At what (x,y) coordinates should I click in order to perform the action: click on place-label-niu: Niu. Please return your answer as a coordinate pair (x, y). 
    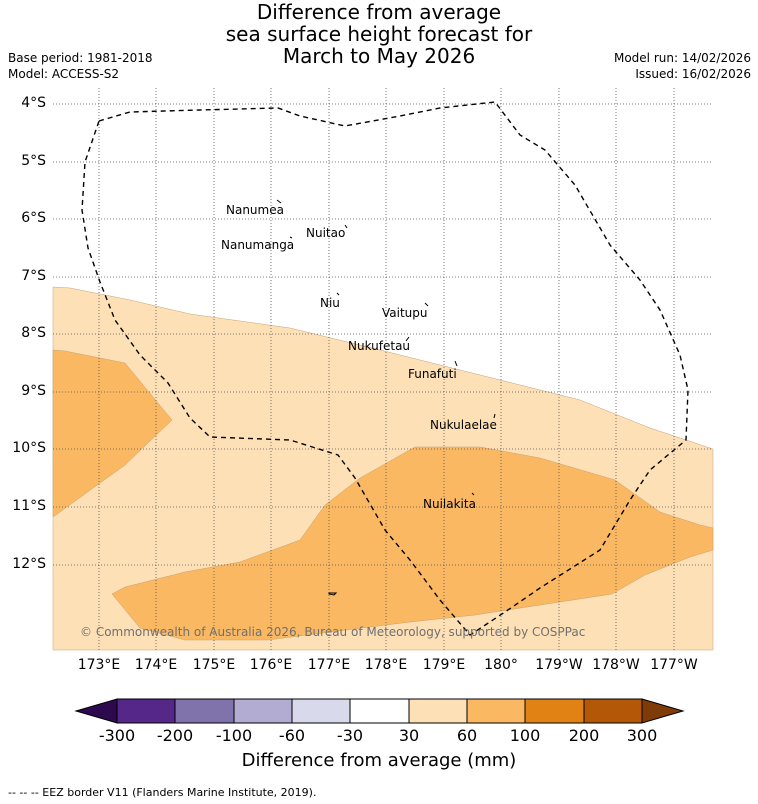
    Looking at the image, I should click on (330, 303).